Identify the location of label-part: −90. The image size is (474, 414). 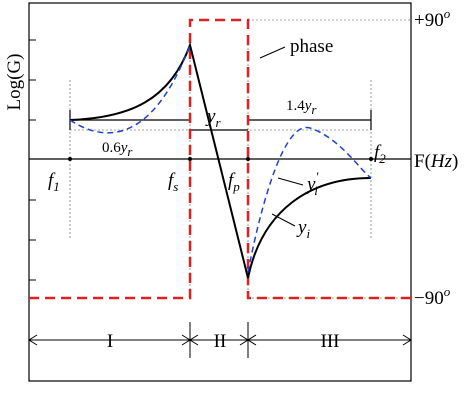
(429, 298).